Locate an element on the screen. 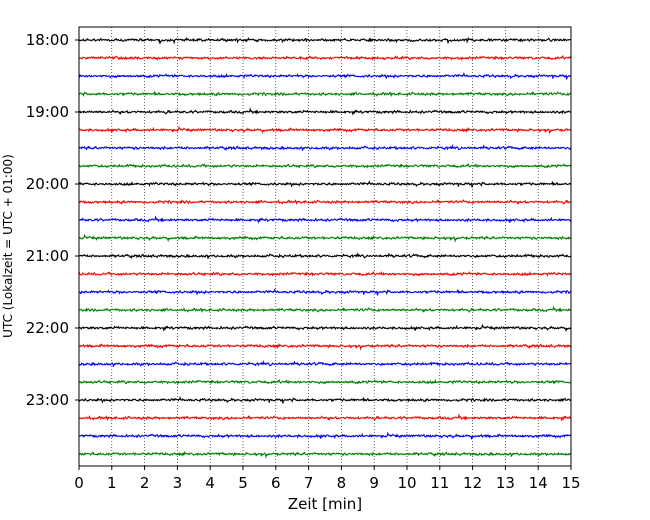  y-tick-label: 23:00 is located at coordinates (47, 400).